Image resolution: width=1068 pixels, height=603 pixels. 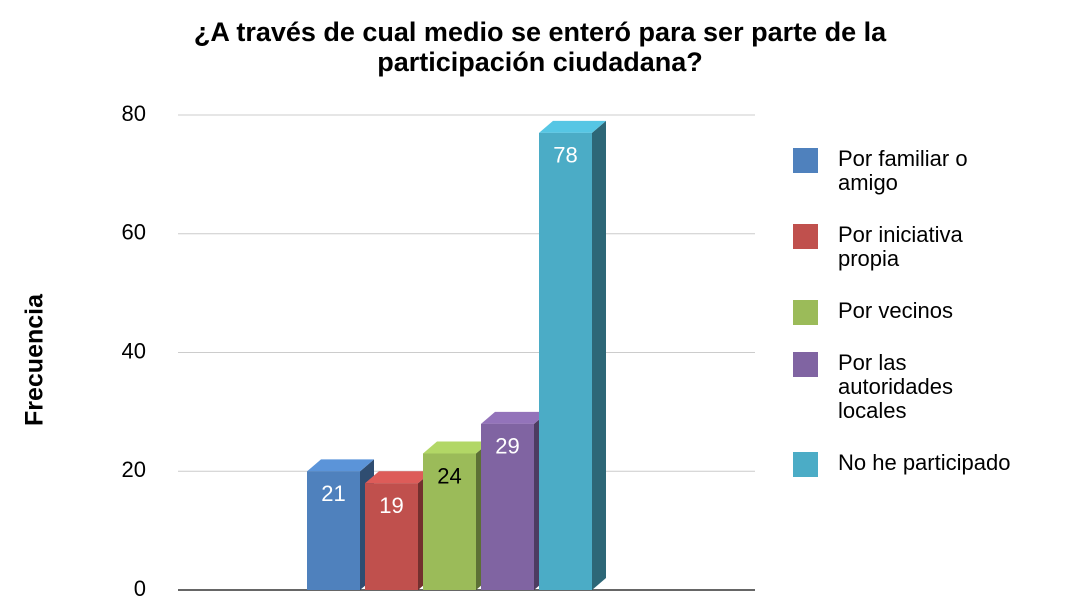 What do you see at coordinates (872, 410) in the screenshot?
I see `legend-line: locales` at bounding box center [872, 410].